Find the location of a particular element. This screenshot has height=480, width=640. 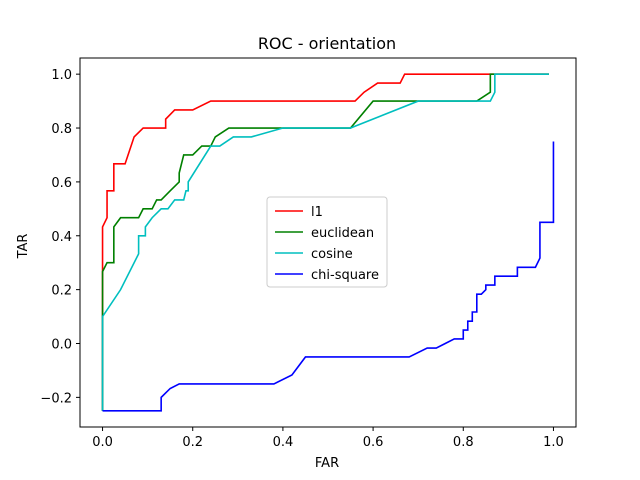

legend-label-euclidean: euclidean is located at coordinates (342, 233).